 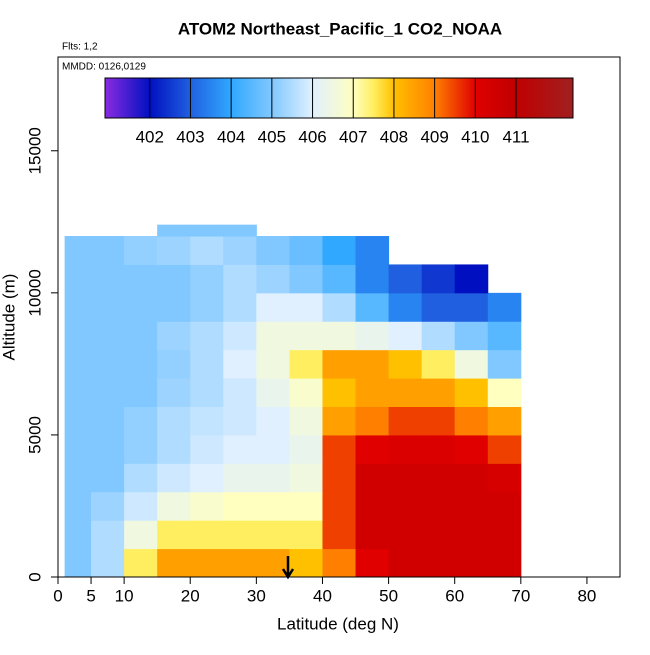 I want to click on x-tick-label: 80, so click(x=586, y=595).